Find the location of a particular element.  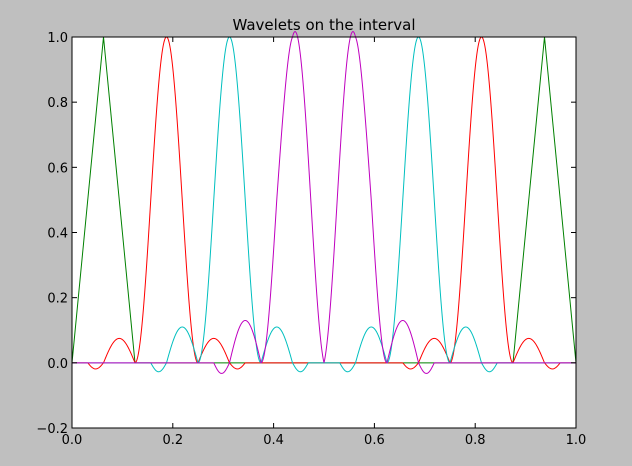

x-tick-label: 0.8 is located at coordinates (475, 440).